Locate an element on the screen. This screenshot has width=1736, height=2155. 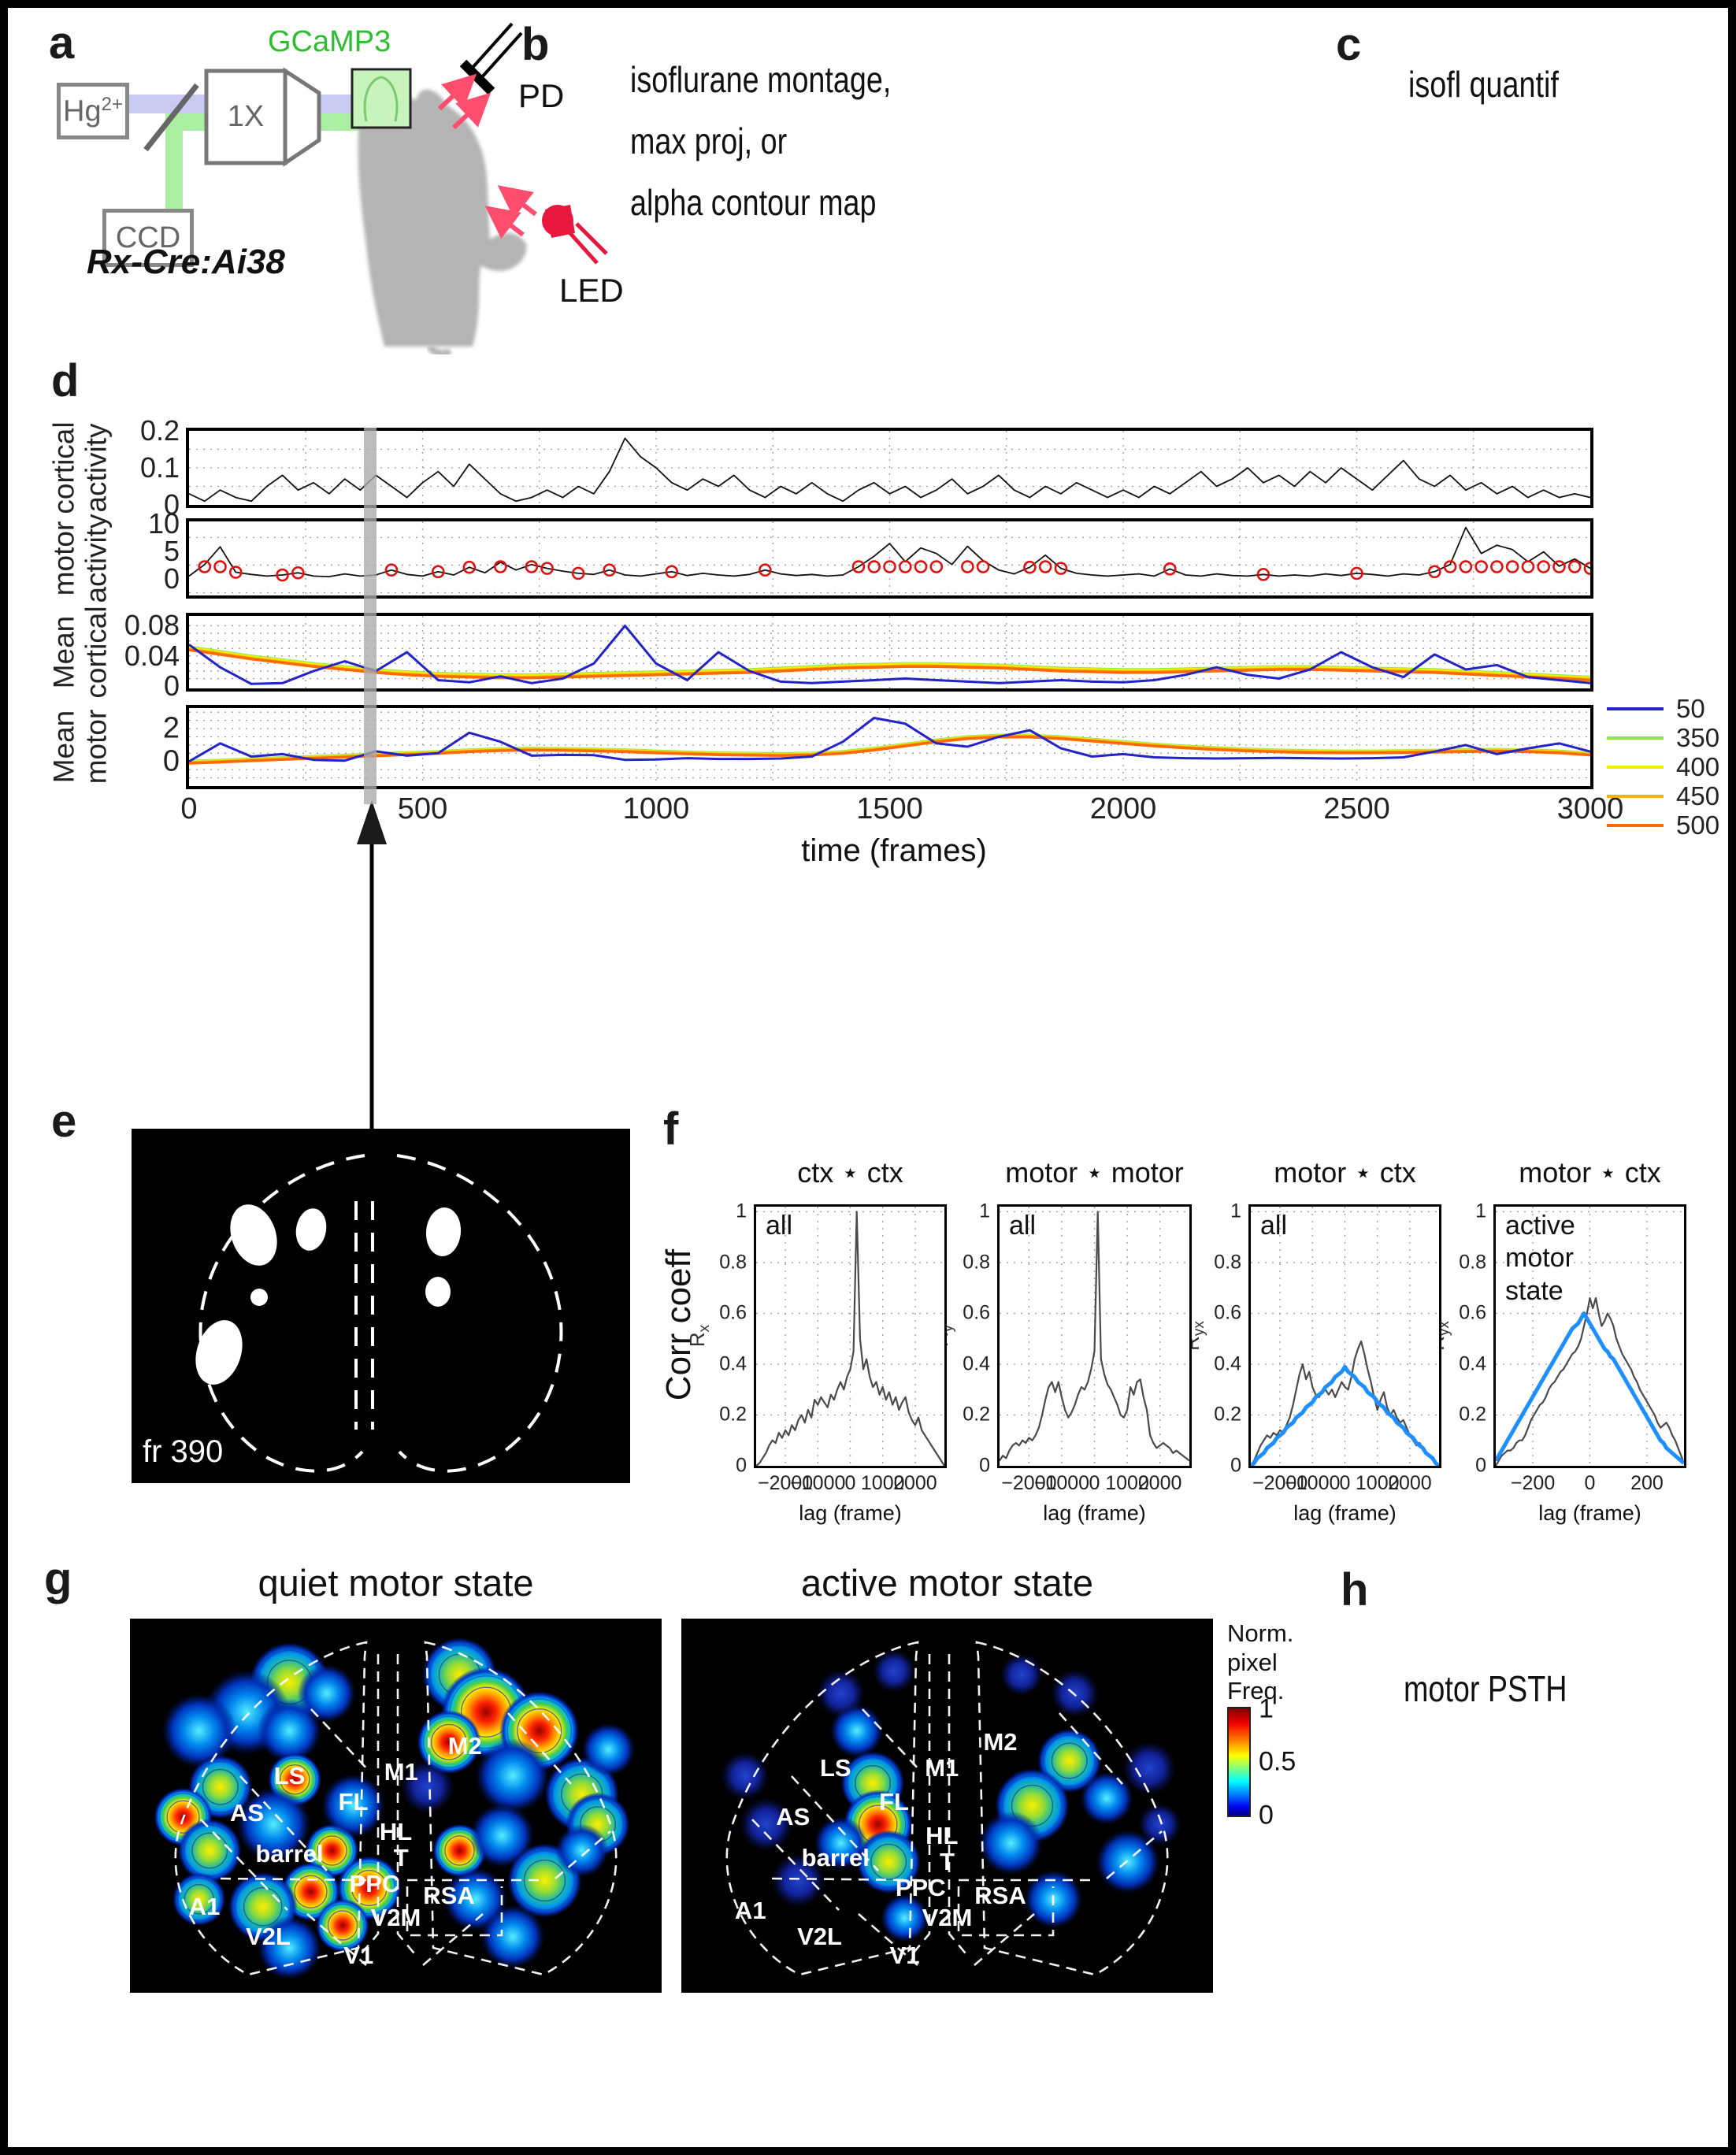
f4-xlabel: lag (frame) is located at coordinates (1589, 1513).